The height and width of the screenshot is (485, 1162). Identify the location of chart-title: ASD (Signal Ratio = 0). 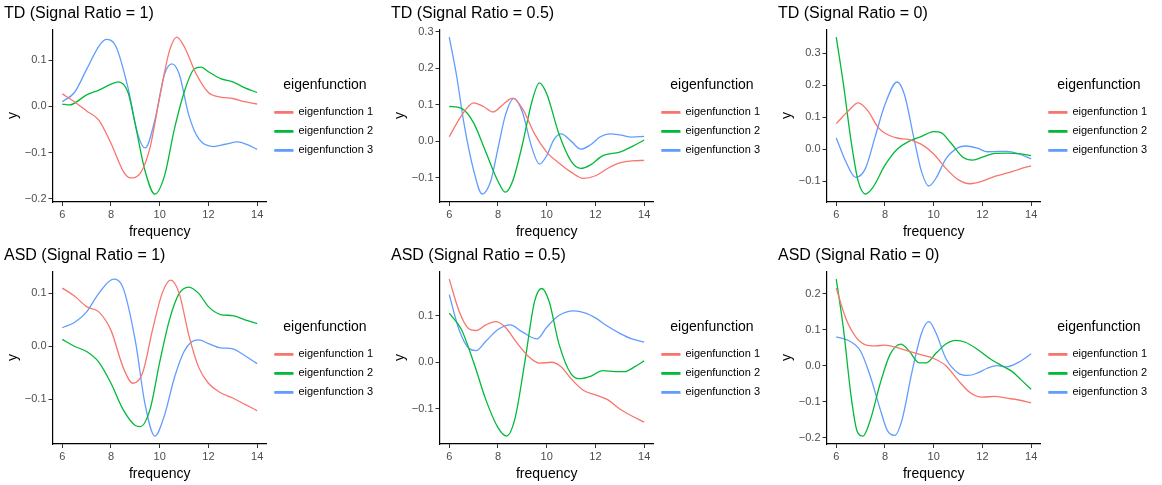
(859, 255).